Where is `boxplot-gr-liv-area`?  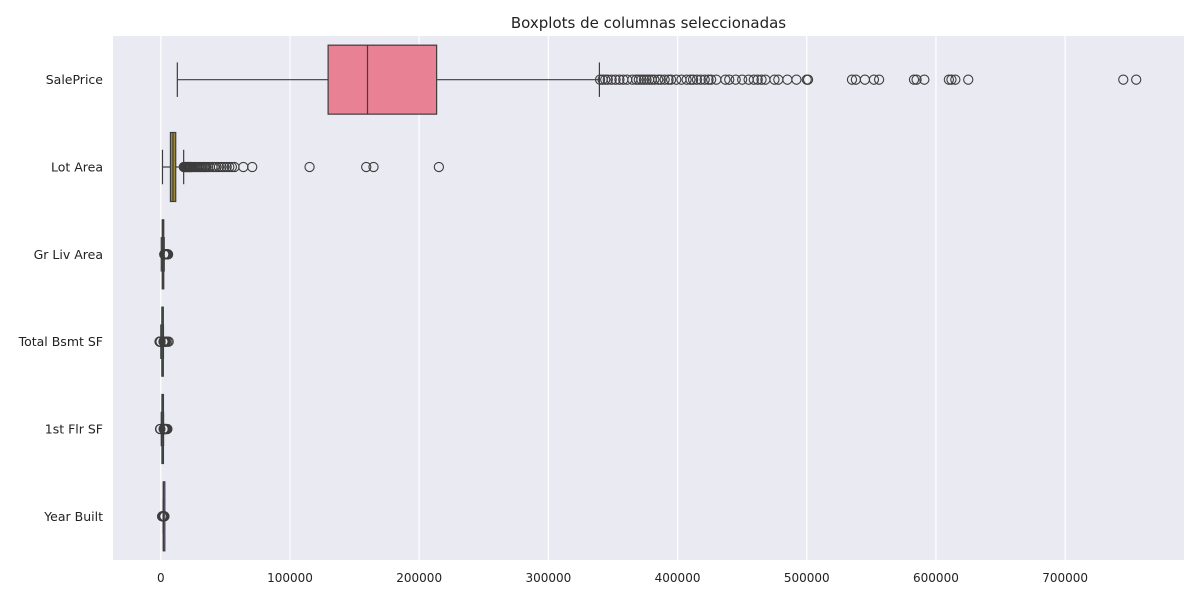
boxplot-gr-liv-area is located at coordinates (166, 254).